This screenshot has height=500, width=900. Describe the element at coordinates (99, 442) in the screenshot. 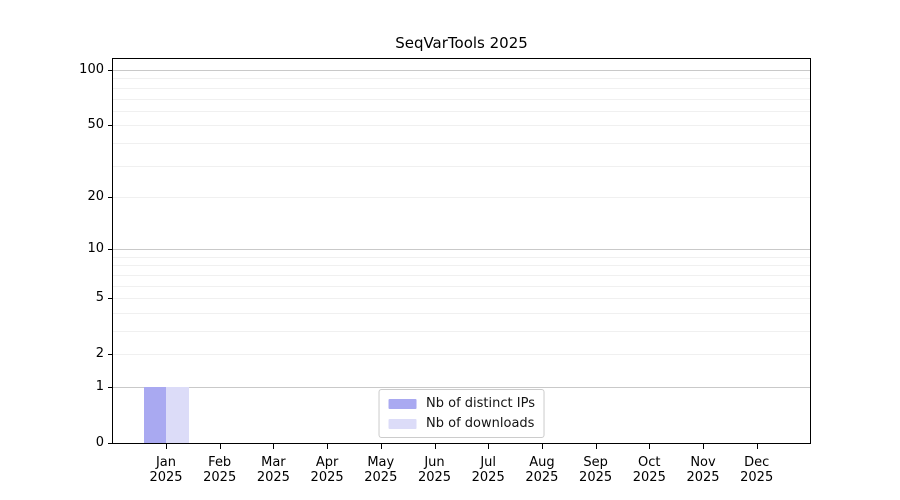

I see `y-tick-label-0: 0` at that location.